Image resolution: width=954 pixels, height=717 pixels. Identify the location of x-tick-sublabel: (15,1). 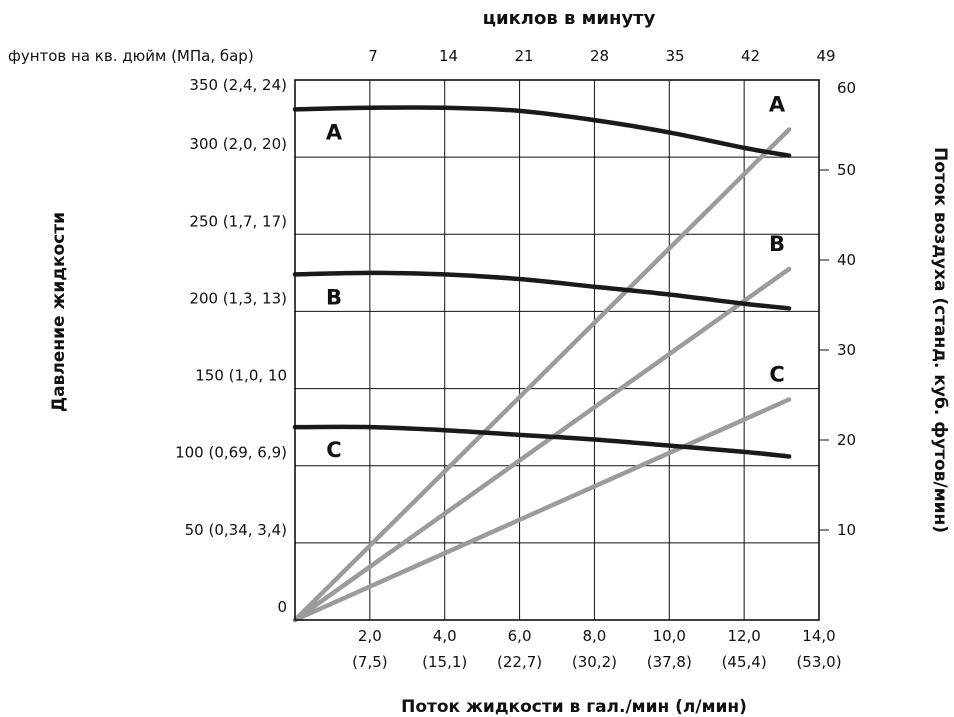
(444, 662).